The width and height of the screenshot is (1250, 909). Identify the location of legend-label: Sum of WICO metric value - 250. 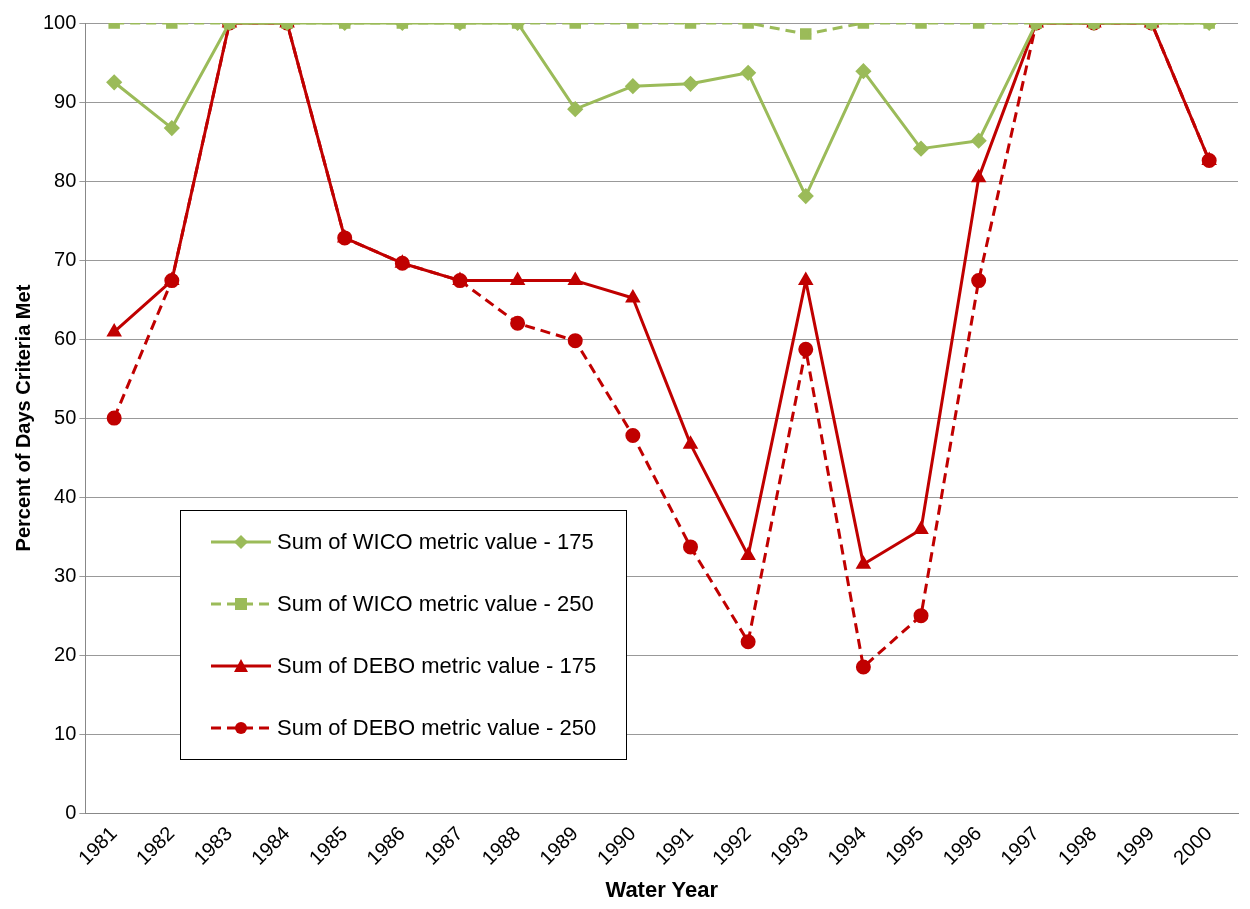
(435, 604).